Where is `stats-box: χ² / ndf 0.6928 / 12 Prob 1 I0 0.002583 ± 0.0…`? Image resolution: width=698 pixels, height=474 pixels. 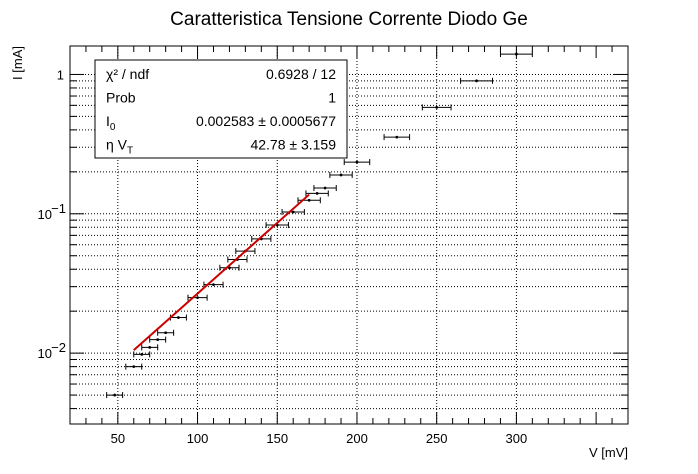 stats-box: χ² / ndf 0.6928 / 12 Prob 1 I0 0.002583 ± 0.0… is located at coordinates (221, 109).